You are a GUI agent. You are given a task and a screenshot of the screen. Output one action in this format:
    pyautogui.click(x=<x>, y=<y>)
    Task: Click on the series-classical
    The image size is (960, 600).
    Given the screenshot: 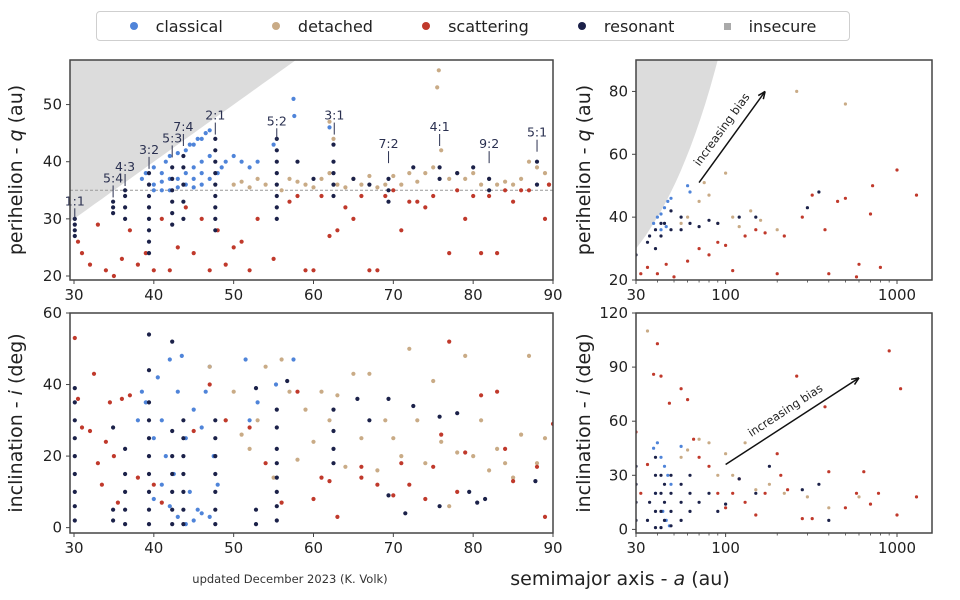 What is the action you would take?
    pyautogui.click(x=672, y=208)
    